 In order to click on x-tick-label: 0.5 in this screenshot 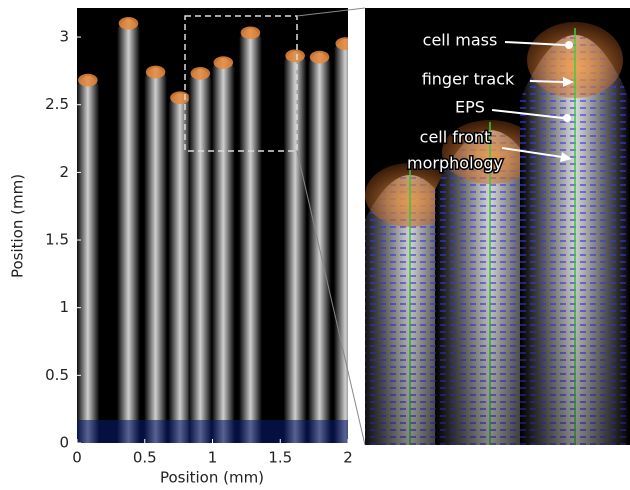, I will do `click(145, 458)`.